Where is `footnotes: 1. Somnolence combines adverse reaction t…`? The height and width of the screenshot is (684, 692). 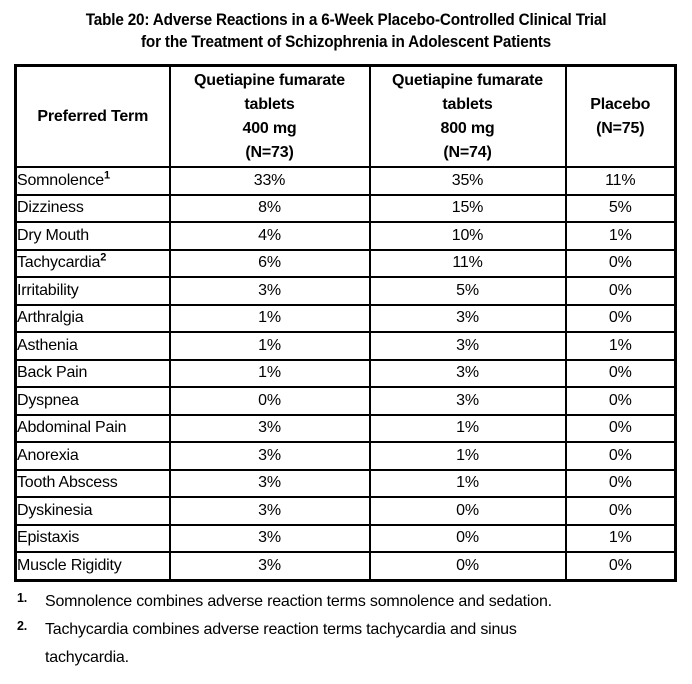 footnotes: 1. Somnolence combines adverse reaction t… is located at coordinates (354, 630).